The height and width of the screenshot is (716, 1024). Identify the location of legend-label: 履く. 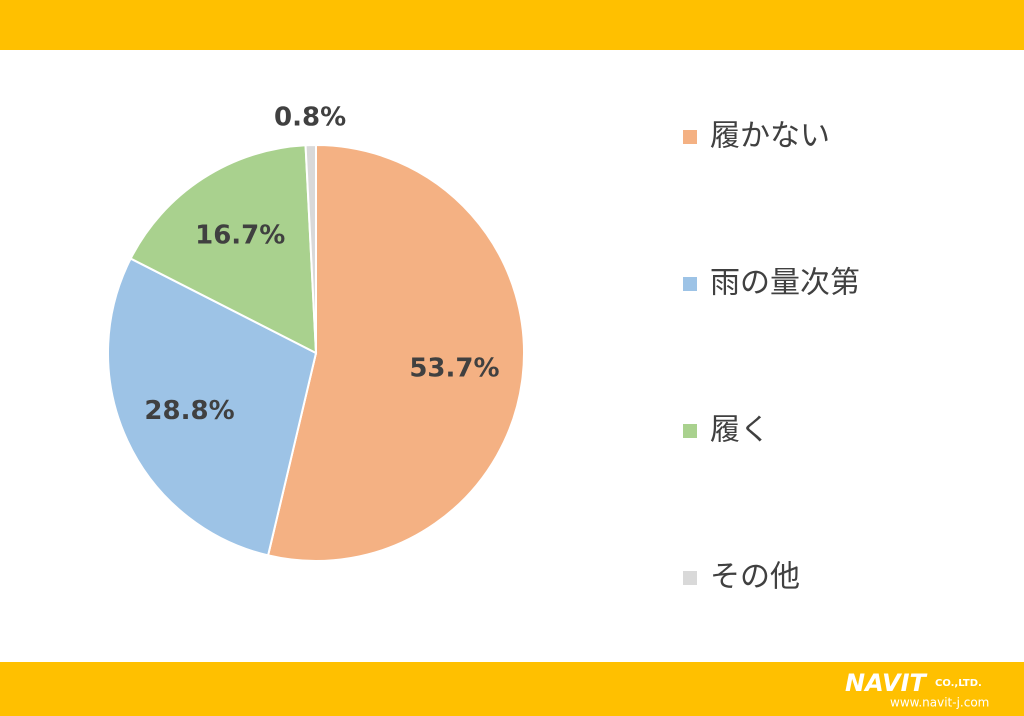
(740, 430).